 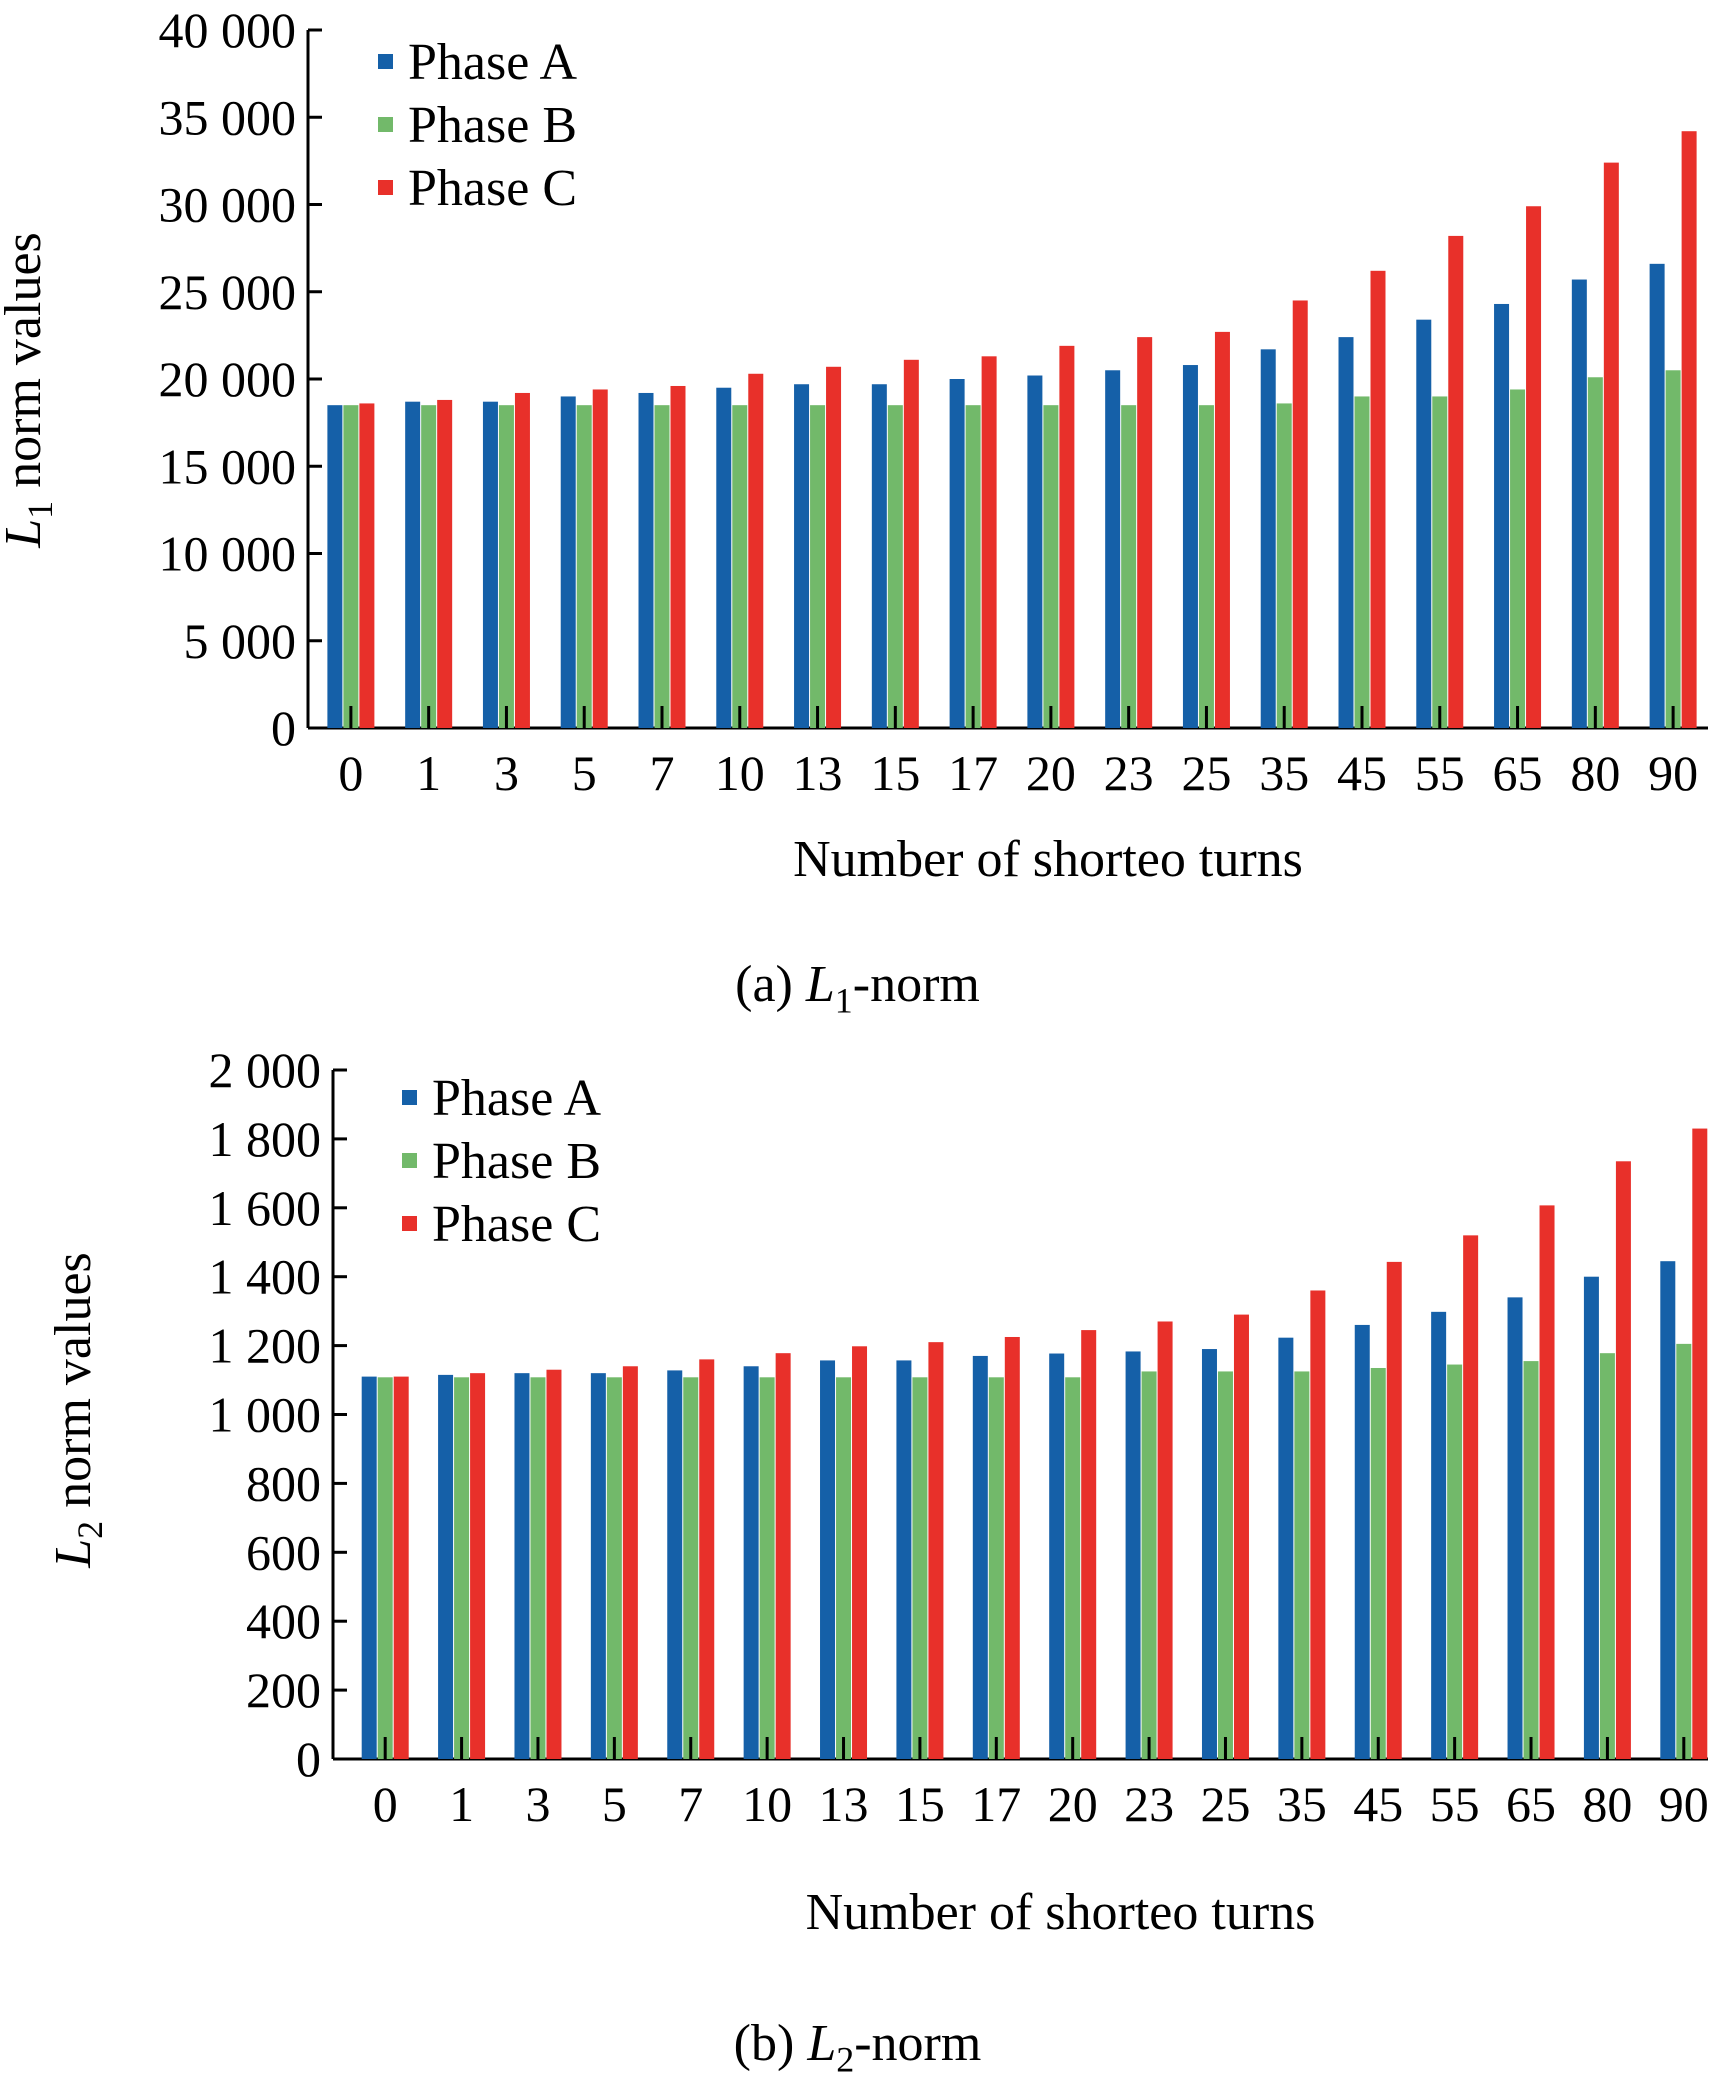 What do you see at coordinates (770, 2043) in the screenshot?
I see `caption-b-prefix: (b)` at bounding box center [770, 2043].